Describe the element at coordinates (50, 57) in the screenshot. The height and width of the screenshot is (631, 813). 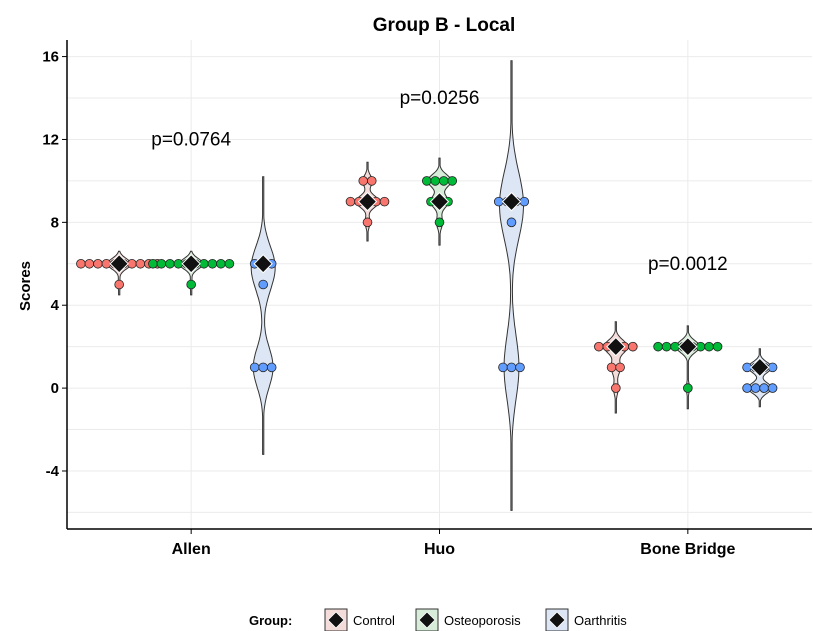
I see `y-tick-label: 16` at that location.